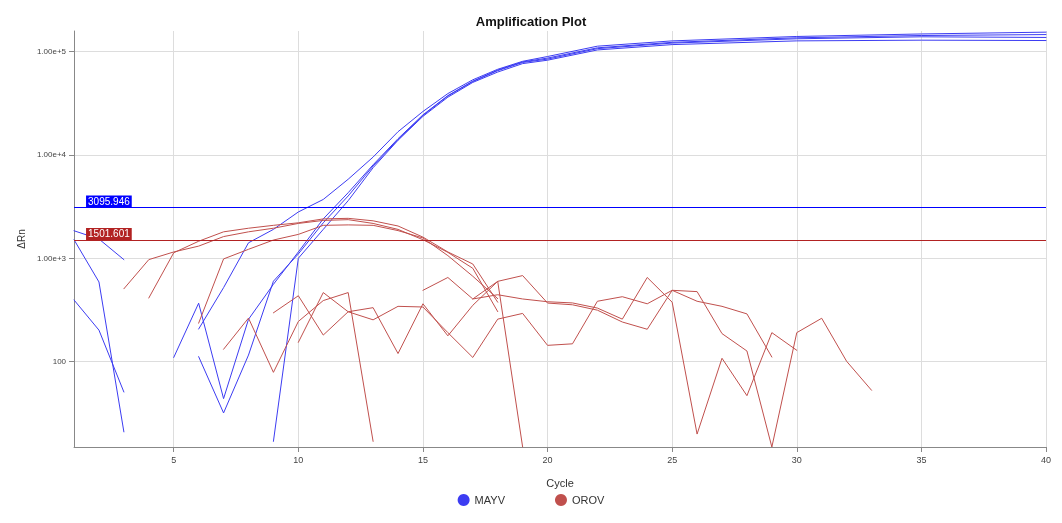 The height and width of the screenshot is (523, 1062). What do you see at coordinates (298, 459) in the screenshot?
I see `x-tick-label: 10` at bounding box center [298, 459].